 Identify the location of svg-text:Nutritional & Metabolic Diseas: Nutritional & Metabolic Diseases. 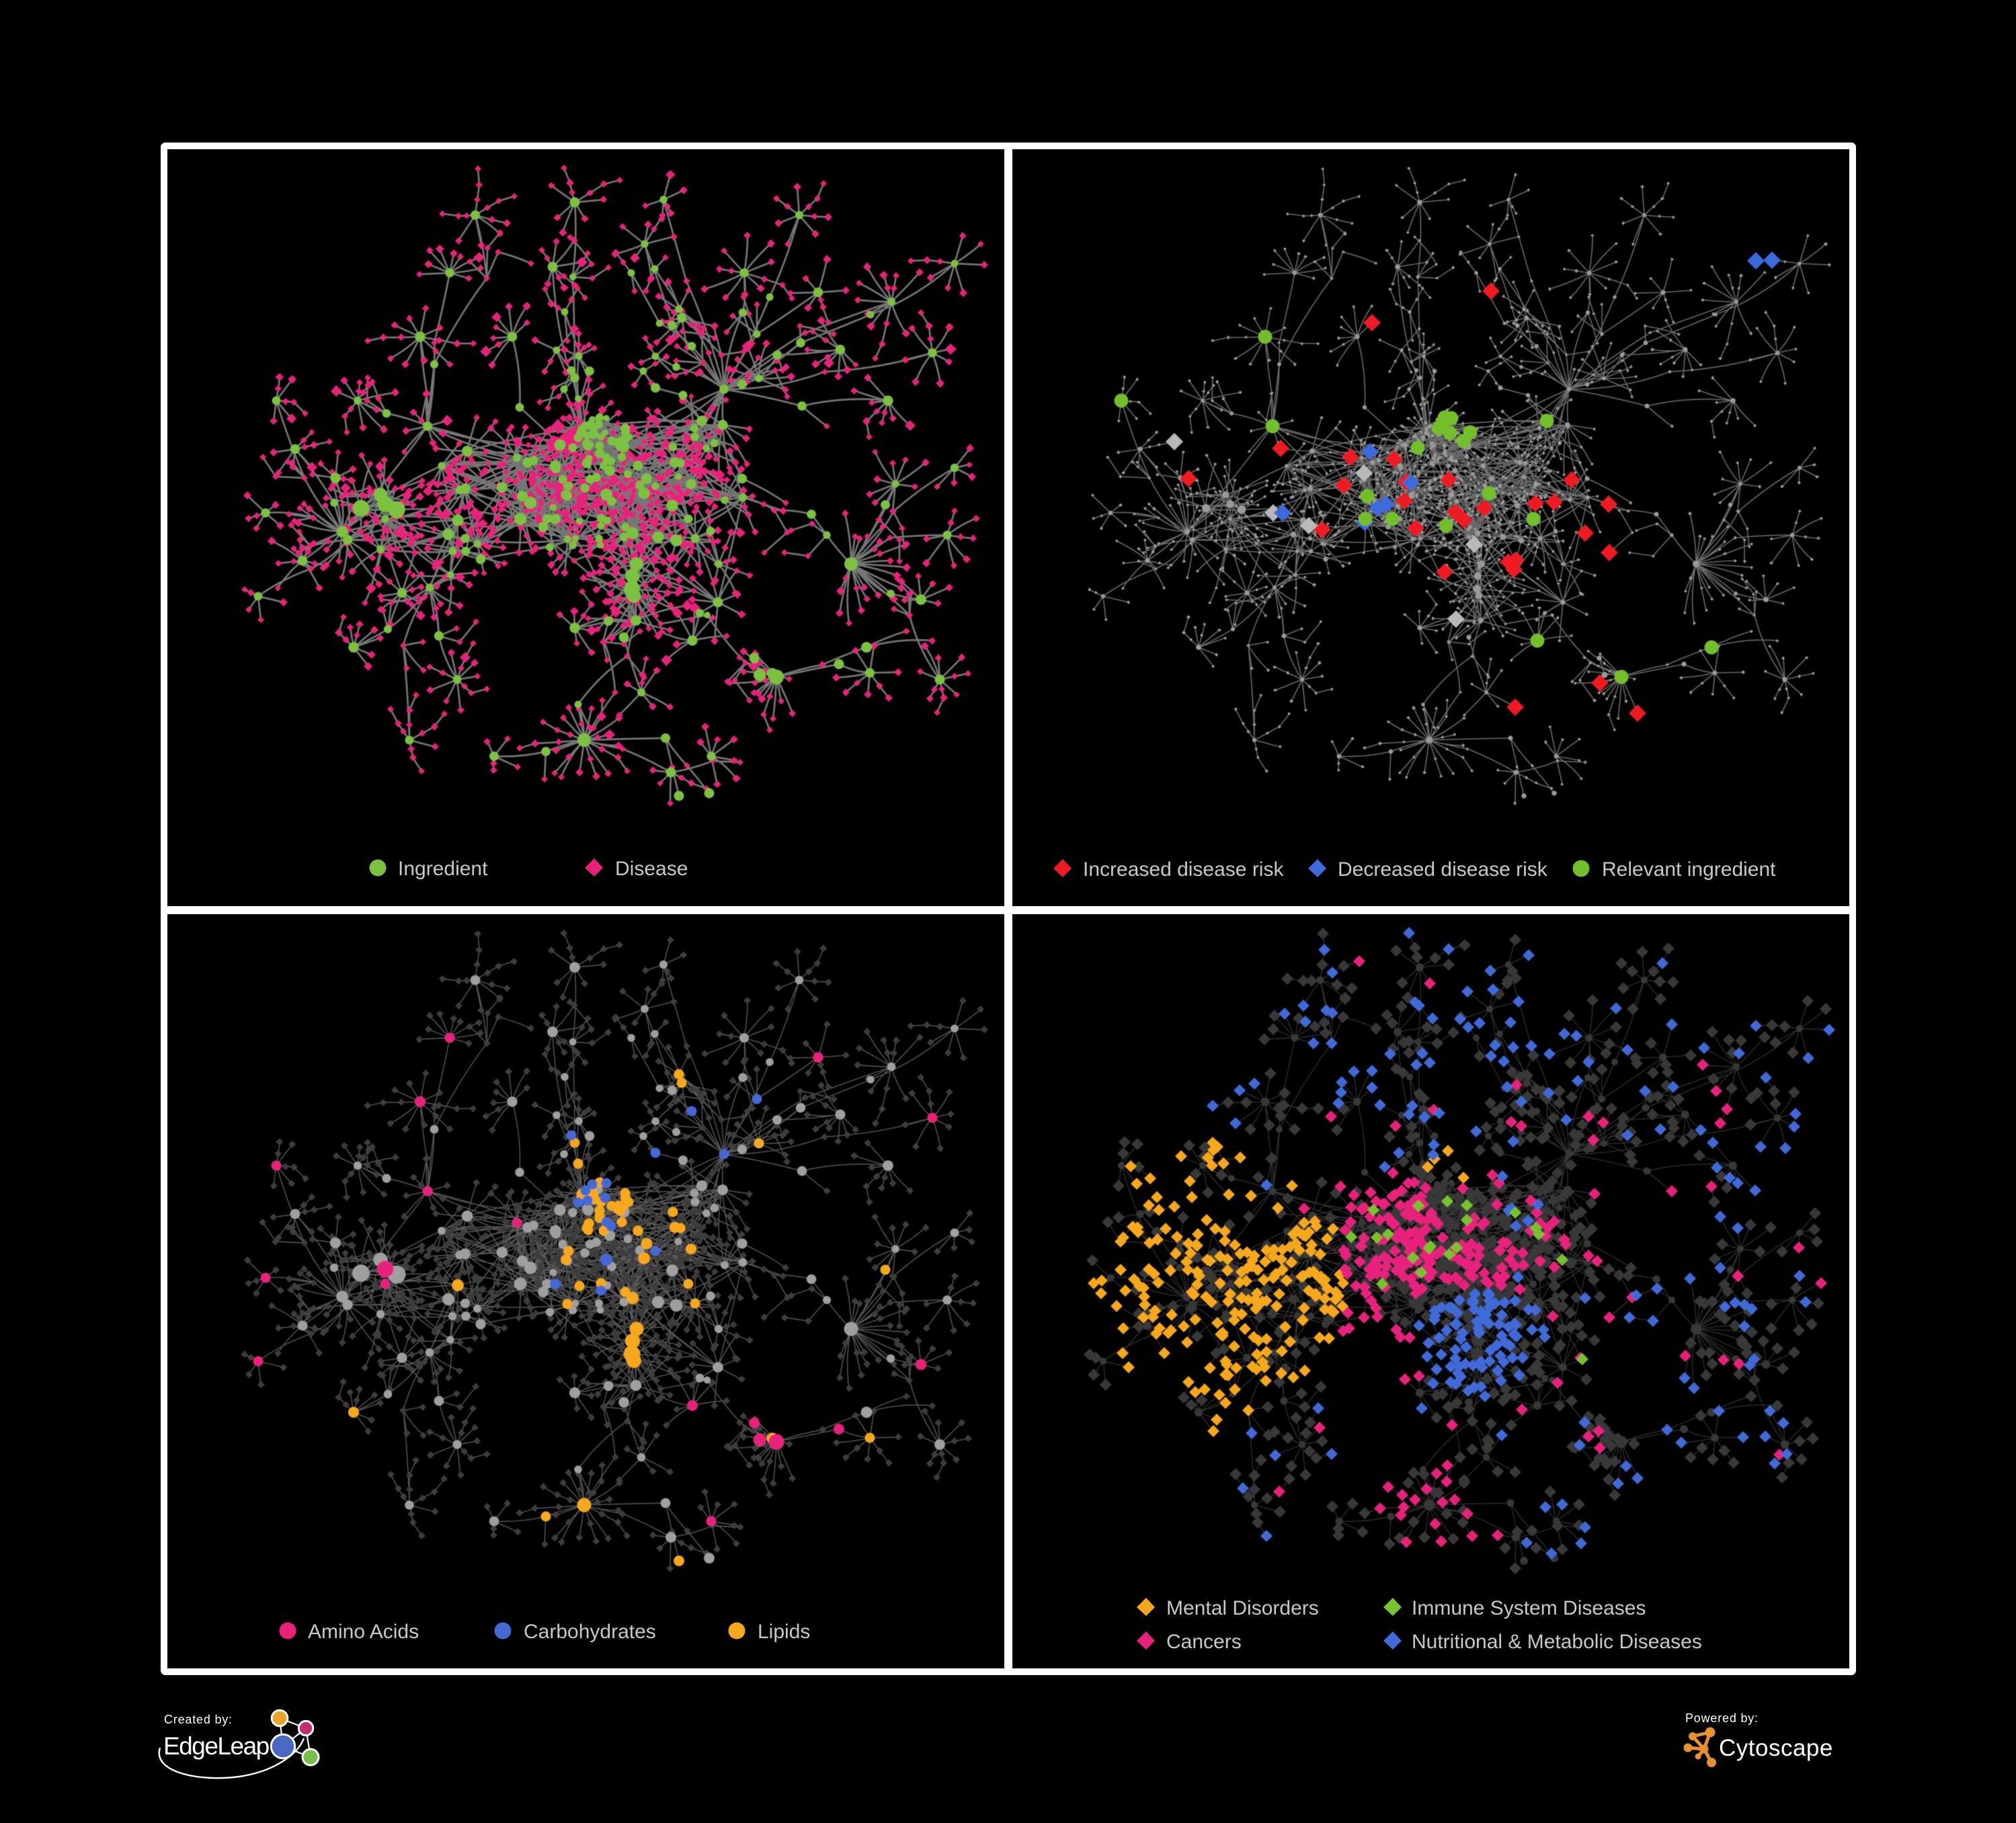
(1557, 1642).